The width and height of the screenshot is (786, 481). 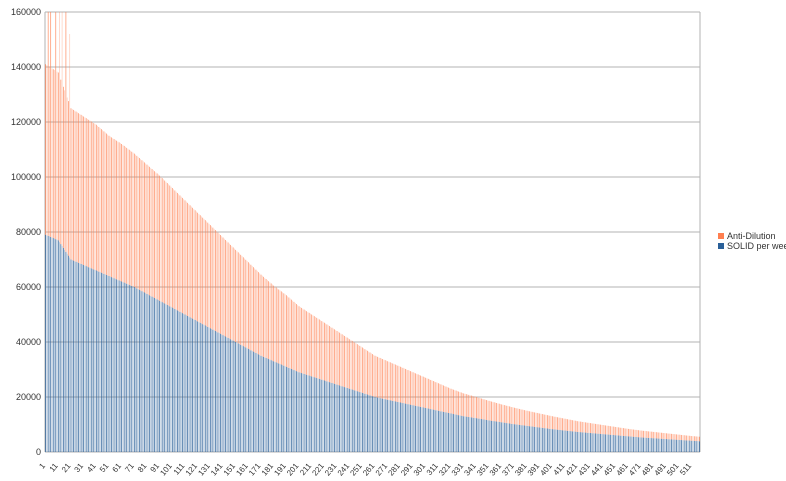 I want to click on legend: Anti-Dilution SOLID per week, so click(x=752, y=241).